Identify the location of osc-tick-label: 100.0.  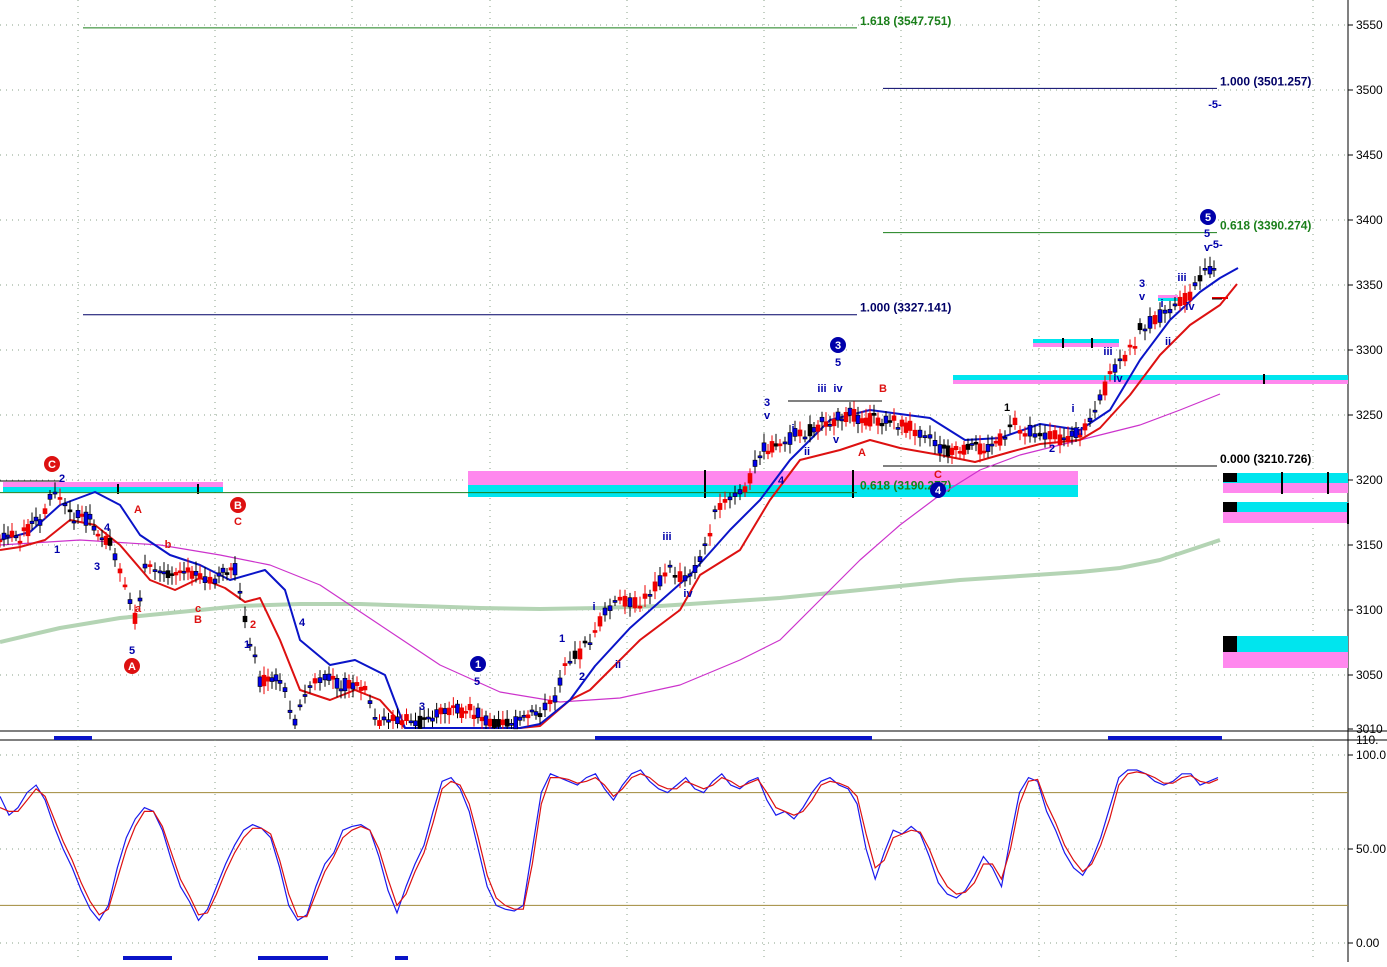
(1371, 755).